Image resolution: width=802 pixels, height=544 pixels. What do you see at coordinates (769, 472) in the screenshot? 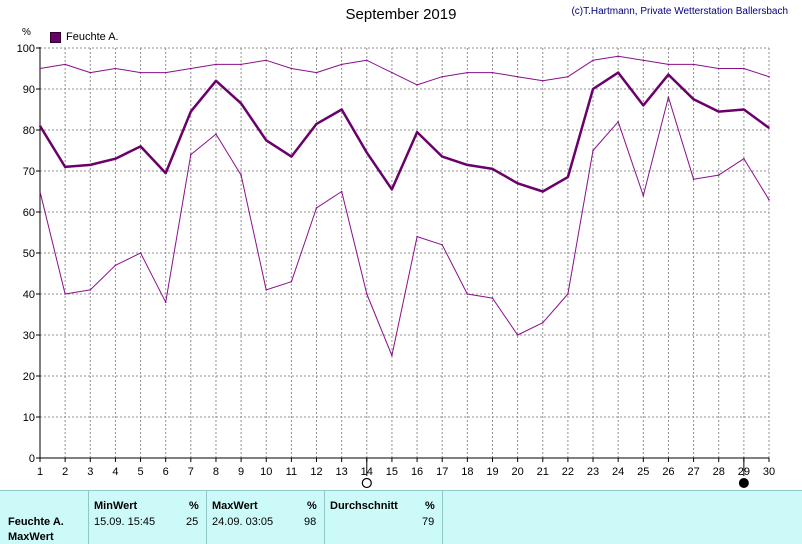
I see `x-tick-label: 30` at bounding box center [769, 472].